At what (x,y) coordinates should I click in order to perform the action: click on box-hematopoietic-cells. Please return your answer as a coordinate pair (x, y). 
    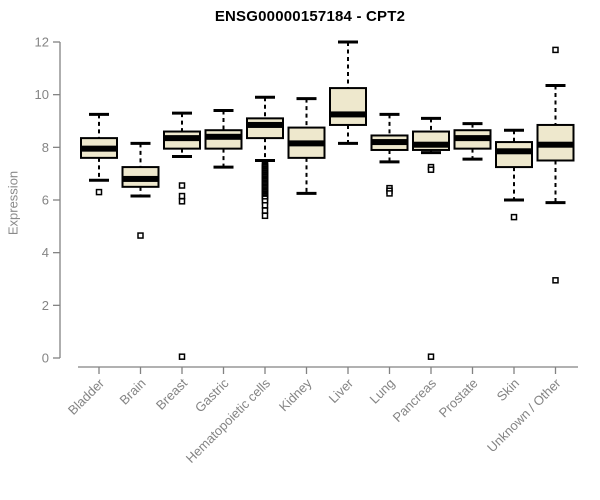
    Looking at the image, I should click on (265, 128).